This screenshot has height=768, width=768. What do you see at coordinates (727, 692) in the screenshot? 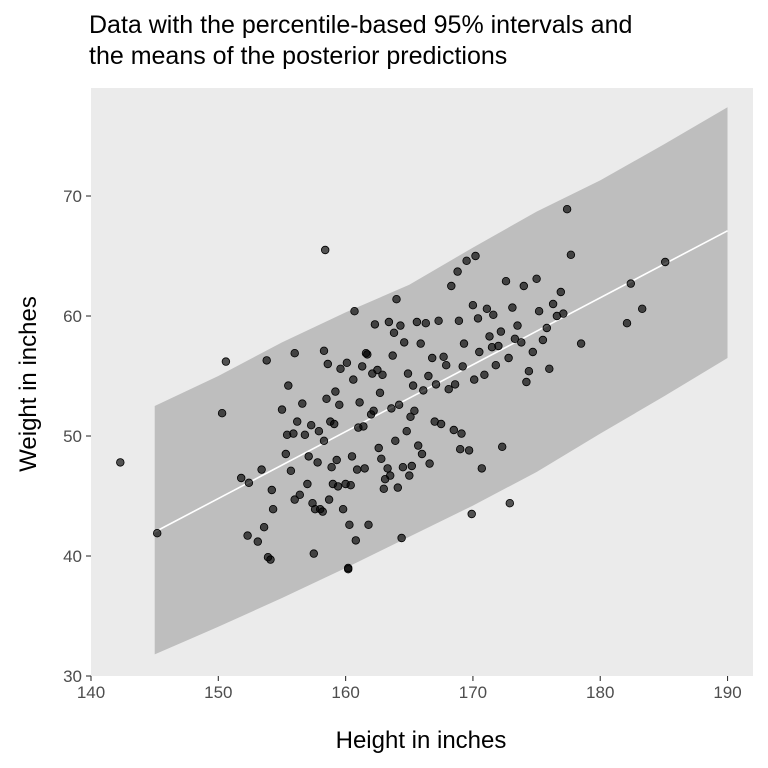
I see `x-tick-label: 190` at bounding box center [727, 692].